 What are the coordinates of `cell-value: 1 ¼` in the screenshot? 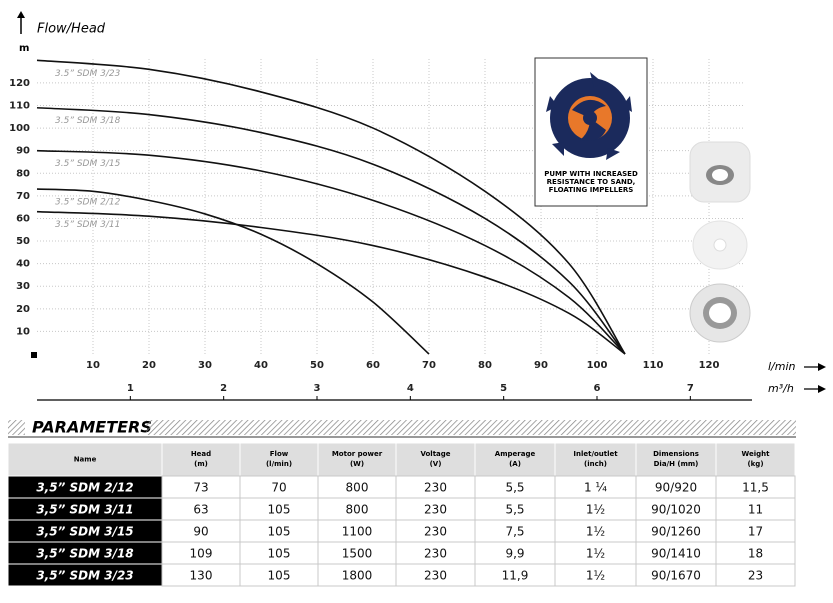 It's located at (595, 488).